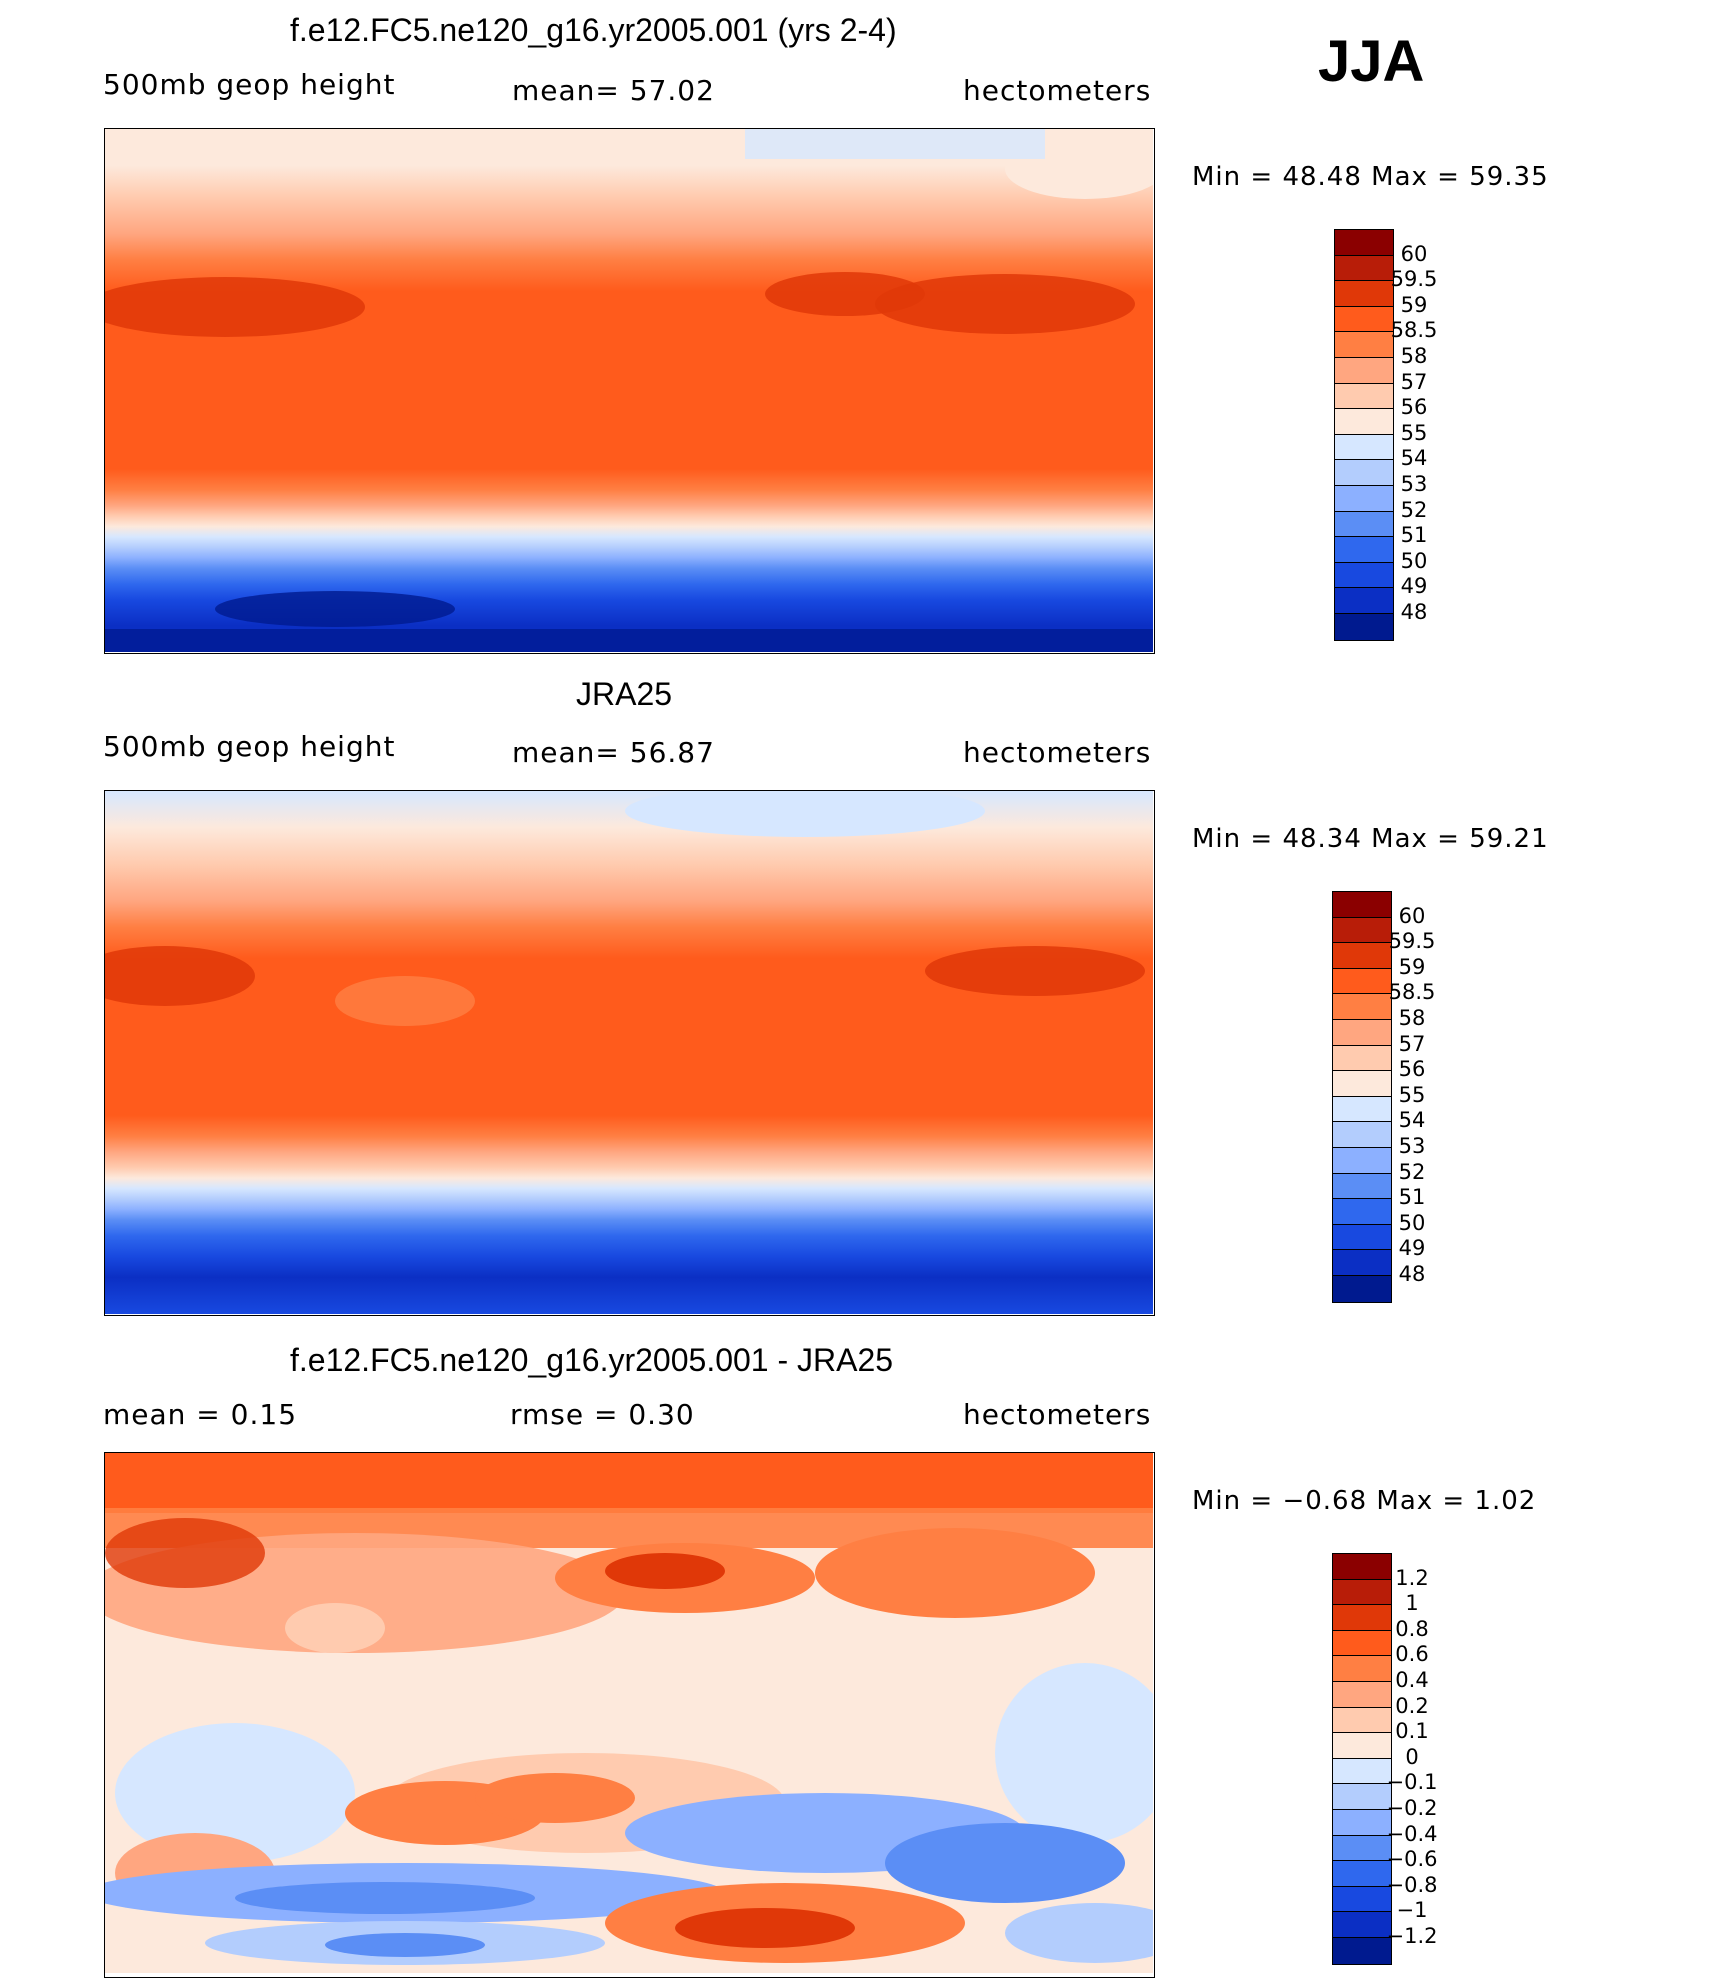 This screenshot has height=1978, width=1710. I want to click on panel-2-mean-label: mean= 56.87, so click(613, 752).